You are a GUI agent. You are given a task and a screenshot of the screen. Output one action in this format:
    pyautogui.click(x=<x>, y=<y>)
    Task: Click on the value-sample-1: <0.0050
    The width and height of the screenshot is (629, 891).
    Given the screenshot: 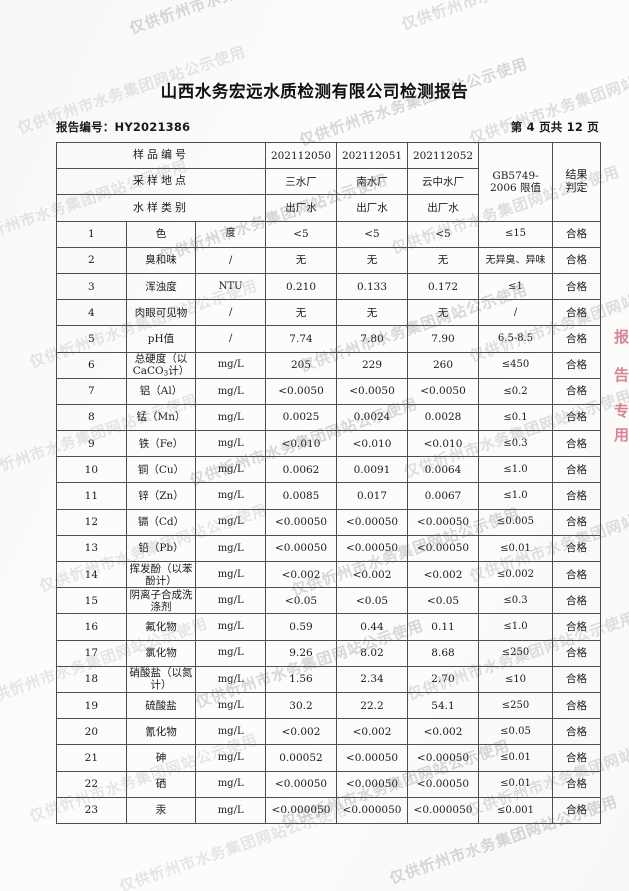 What is the action you would take?
    pyautogui.click(x=301, y=391)
    